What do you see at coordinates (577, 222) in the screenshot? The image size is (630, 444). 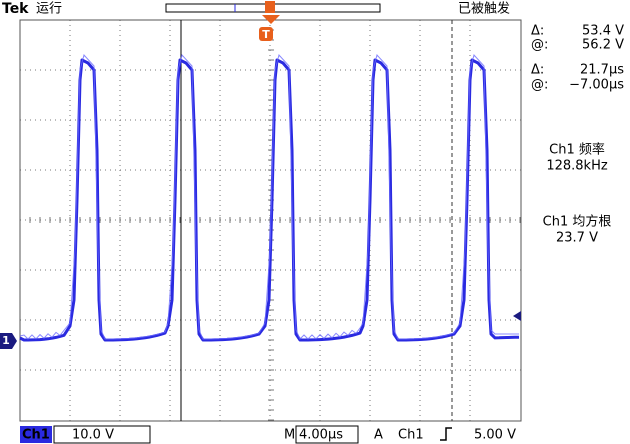 I see `measurement-label: Ch1 均方根` at bounding box center [577, 222].